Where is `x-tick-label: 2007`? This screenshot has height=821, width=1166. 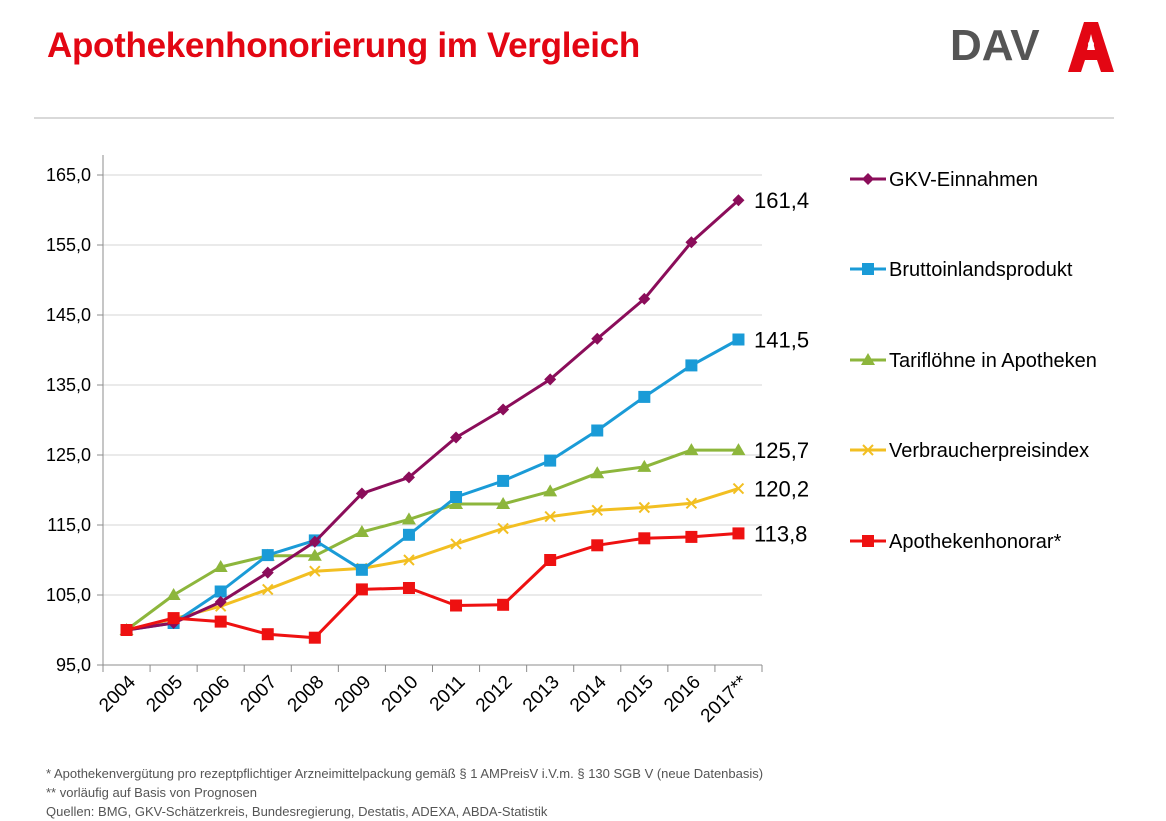 x-tick-label: 2007 is located at coordinates (259, 694).